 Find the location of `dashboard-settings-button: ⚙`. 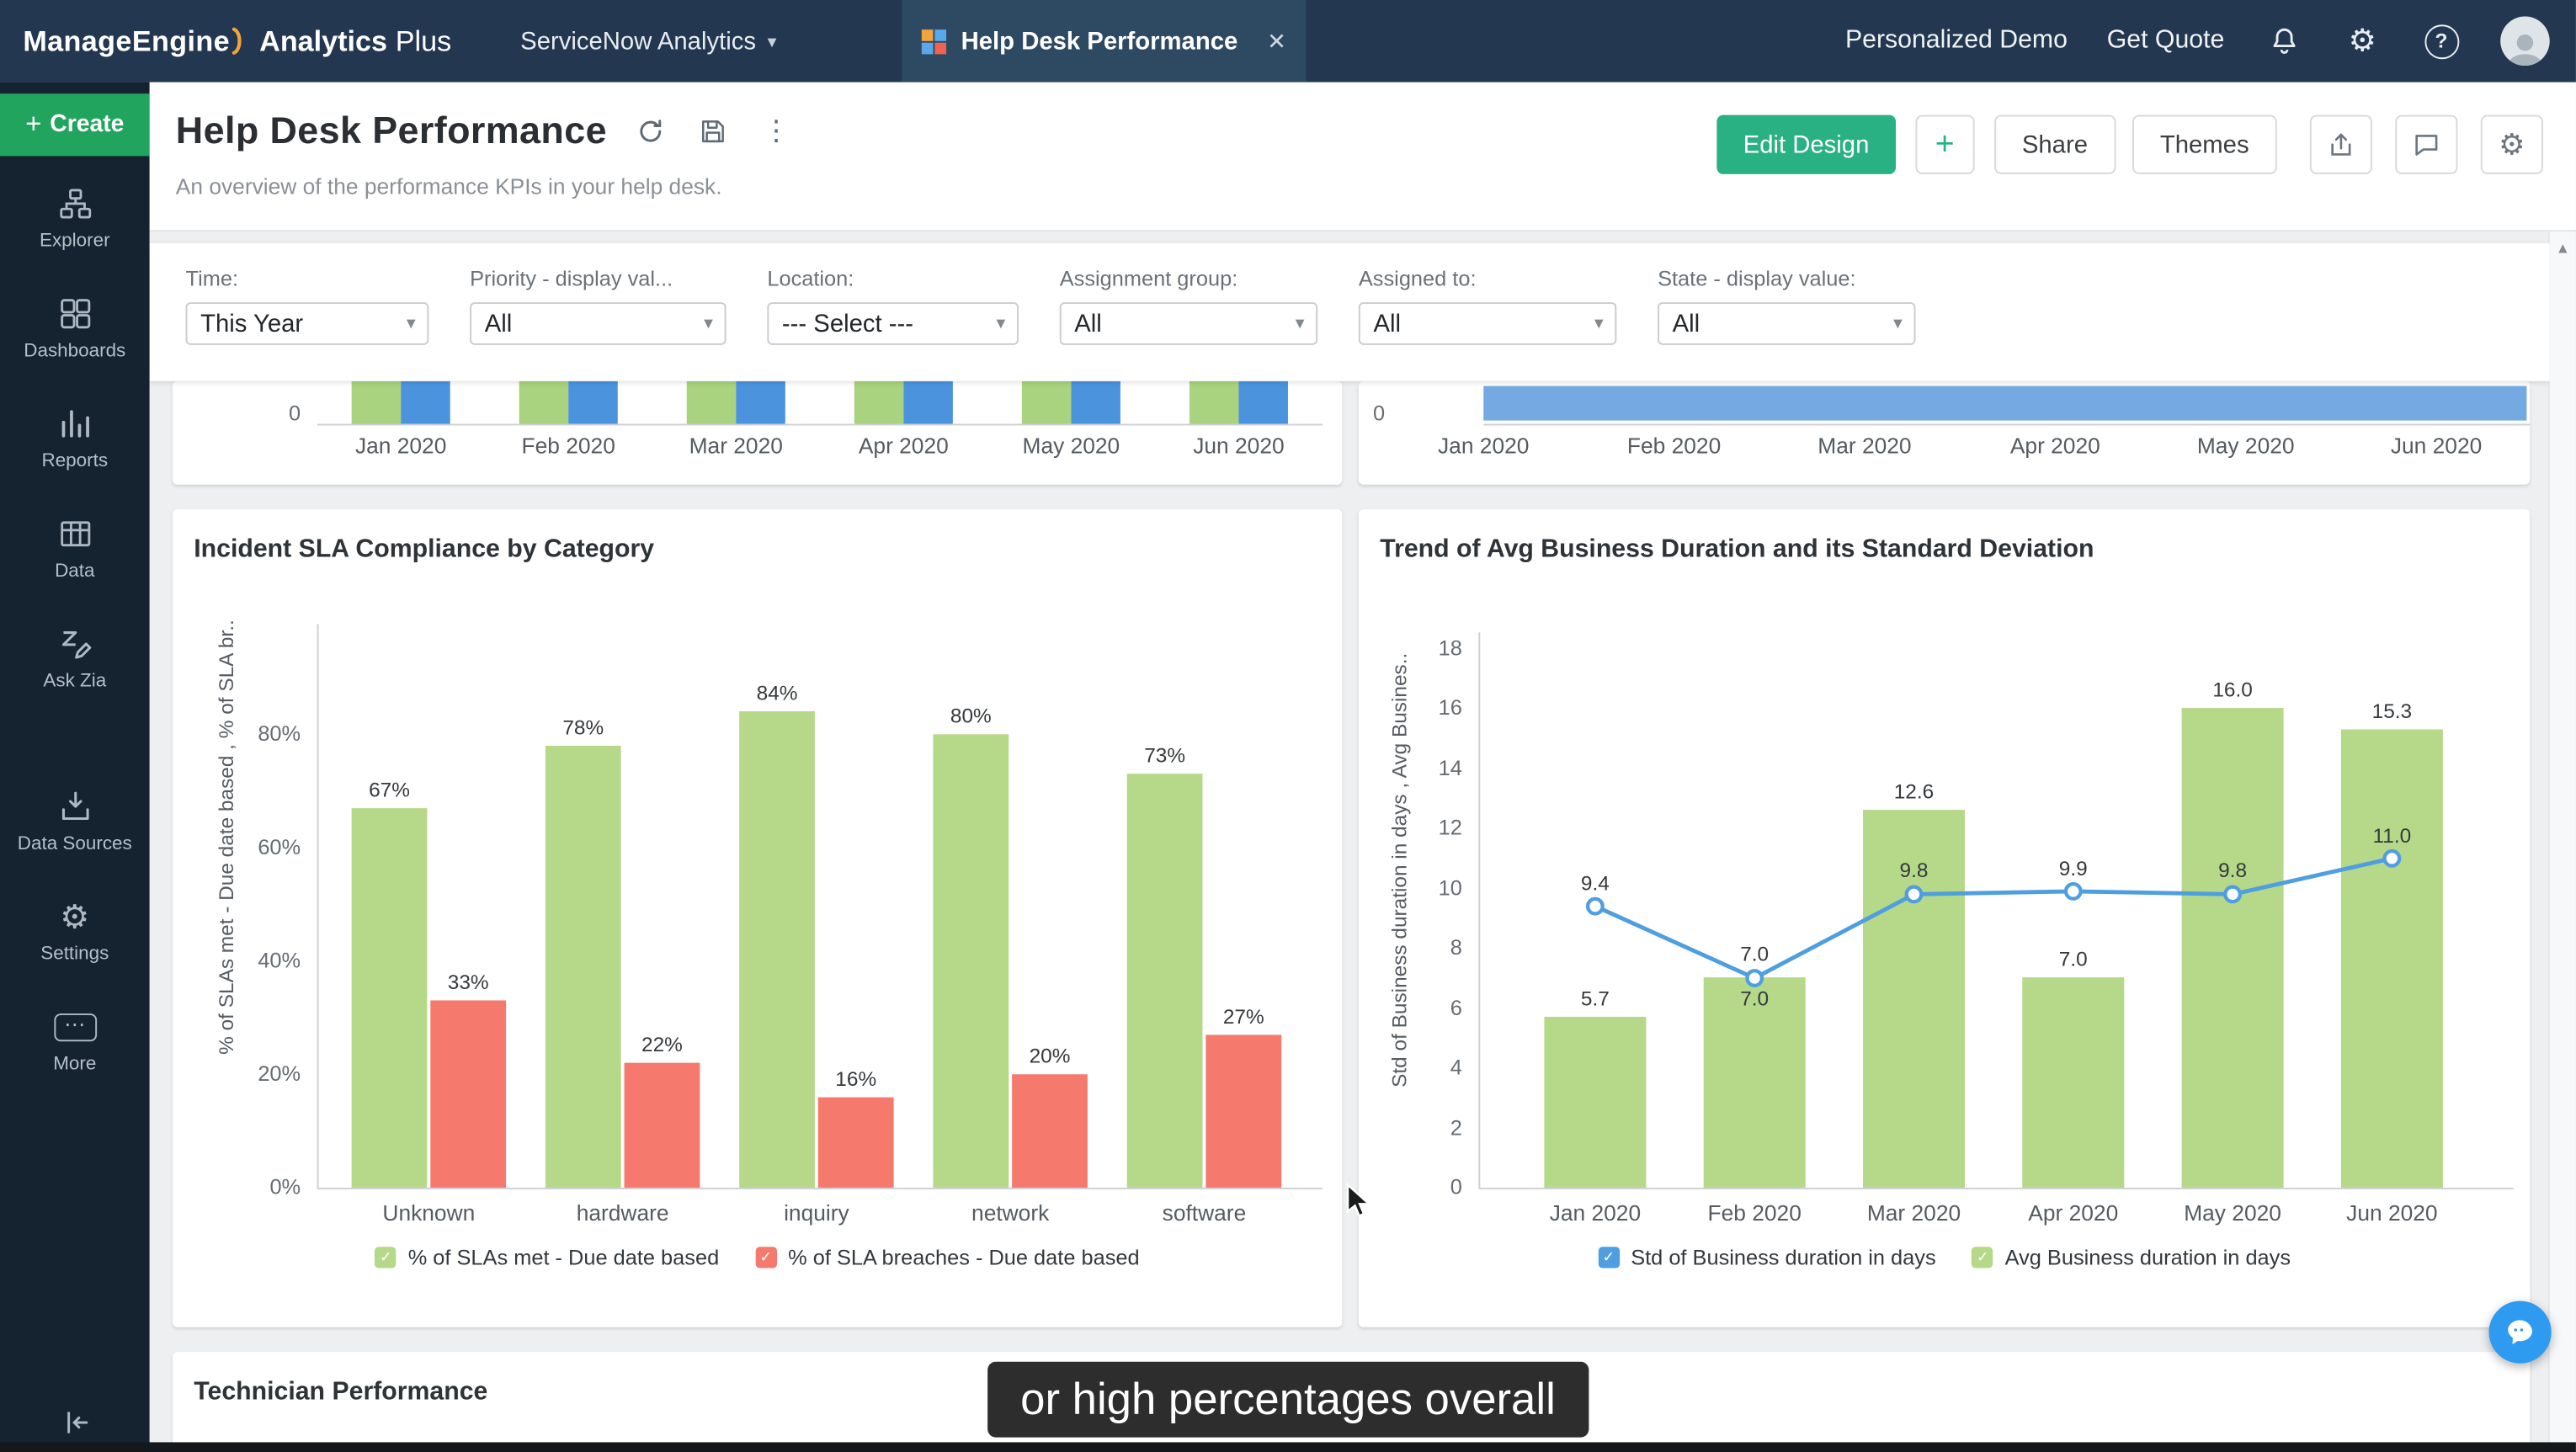

dashboard-settings-button: ⚙ is located at coordinates (2511, 144).